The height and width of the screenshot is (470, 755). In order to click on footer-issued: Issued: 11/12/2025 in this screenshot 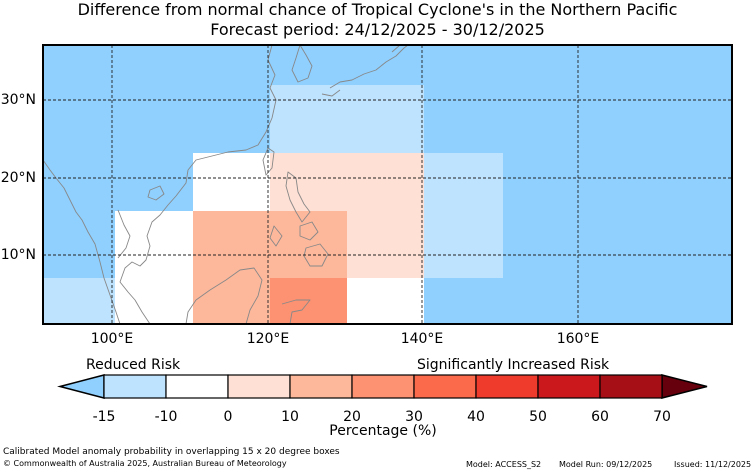, I will do `click(713, 464)`.